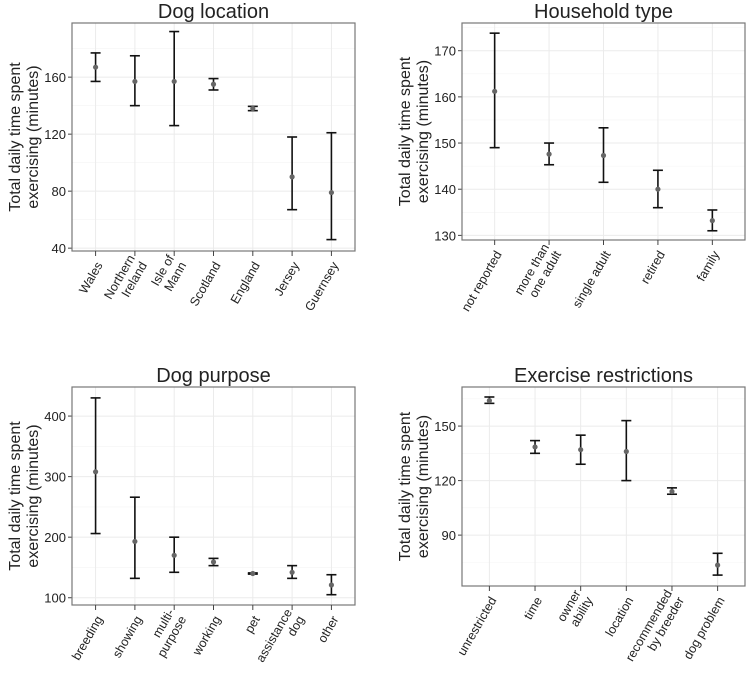  I want to click on x-tick-label-line: assistance, so click(274, 635).